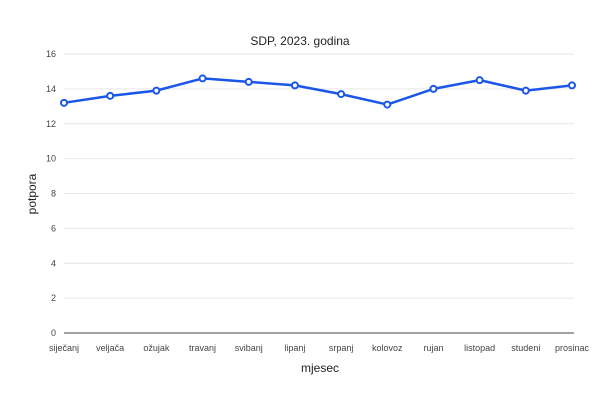 This screenshot has width=600, height=400. I want to click on y-tick-label: 0, so click(53, 333).